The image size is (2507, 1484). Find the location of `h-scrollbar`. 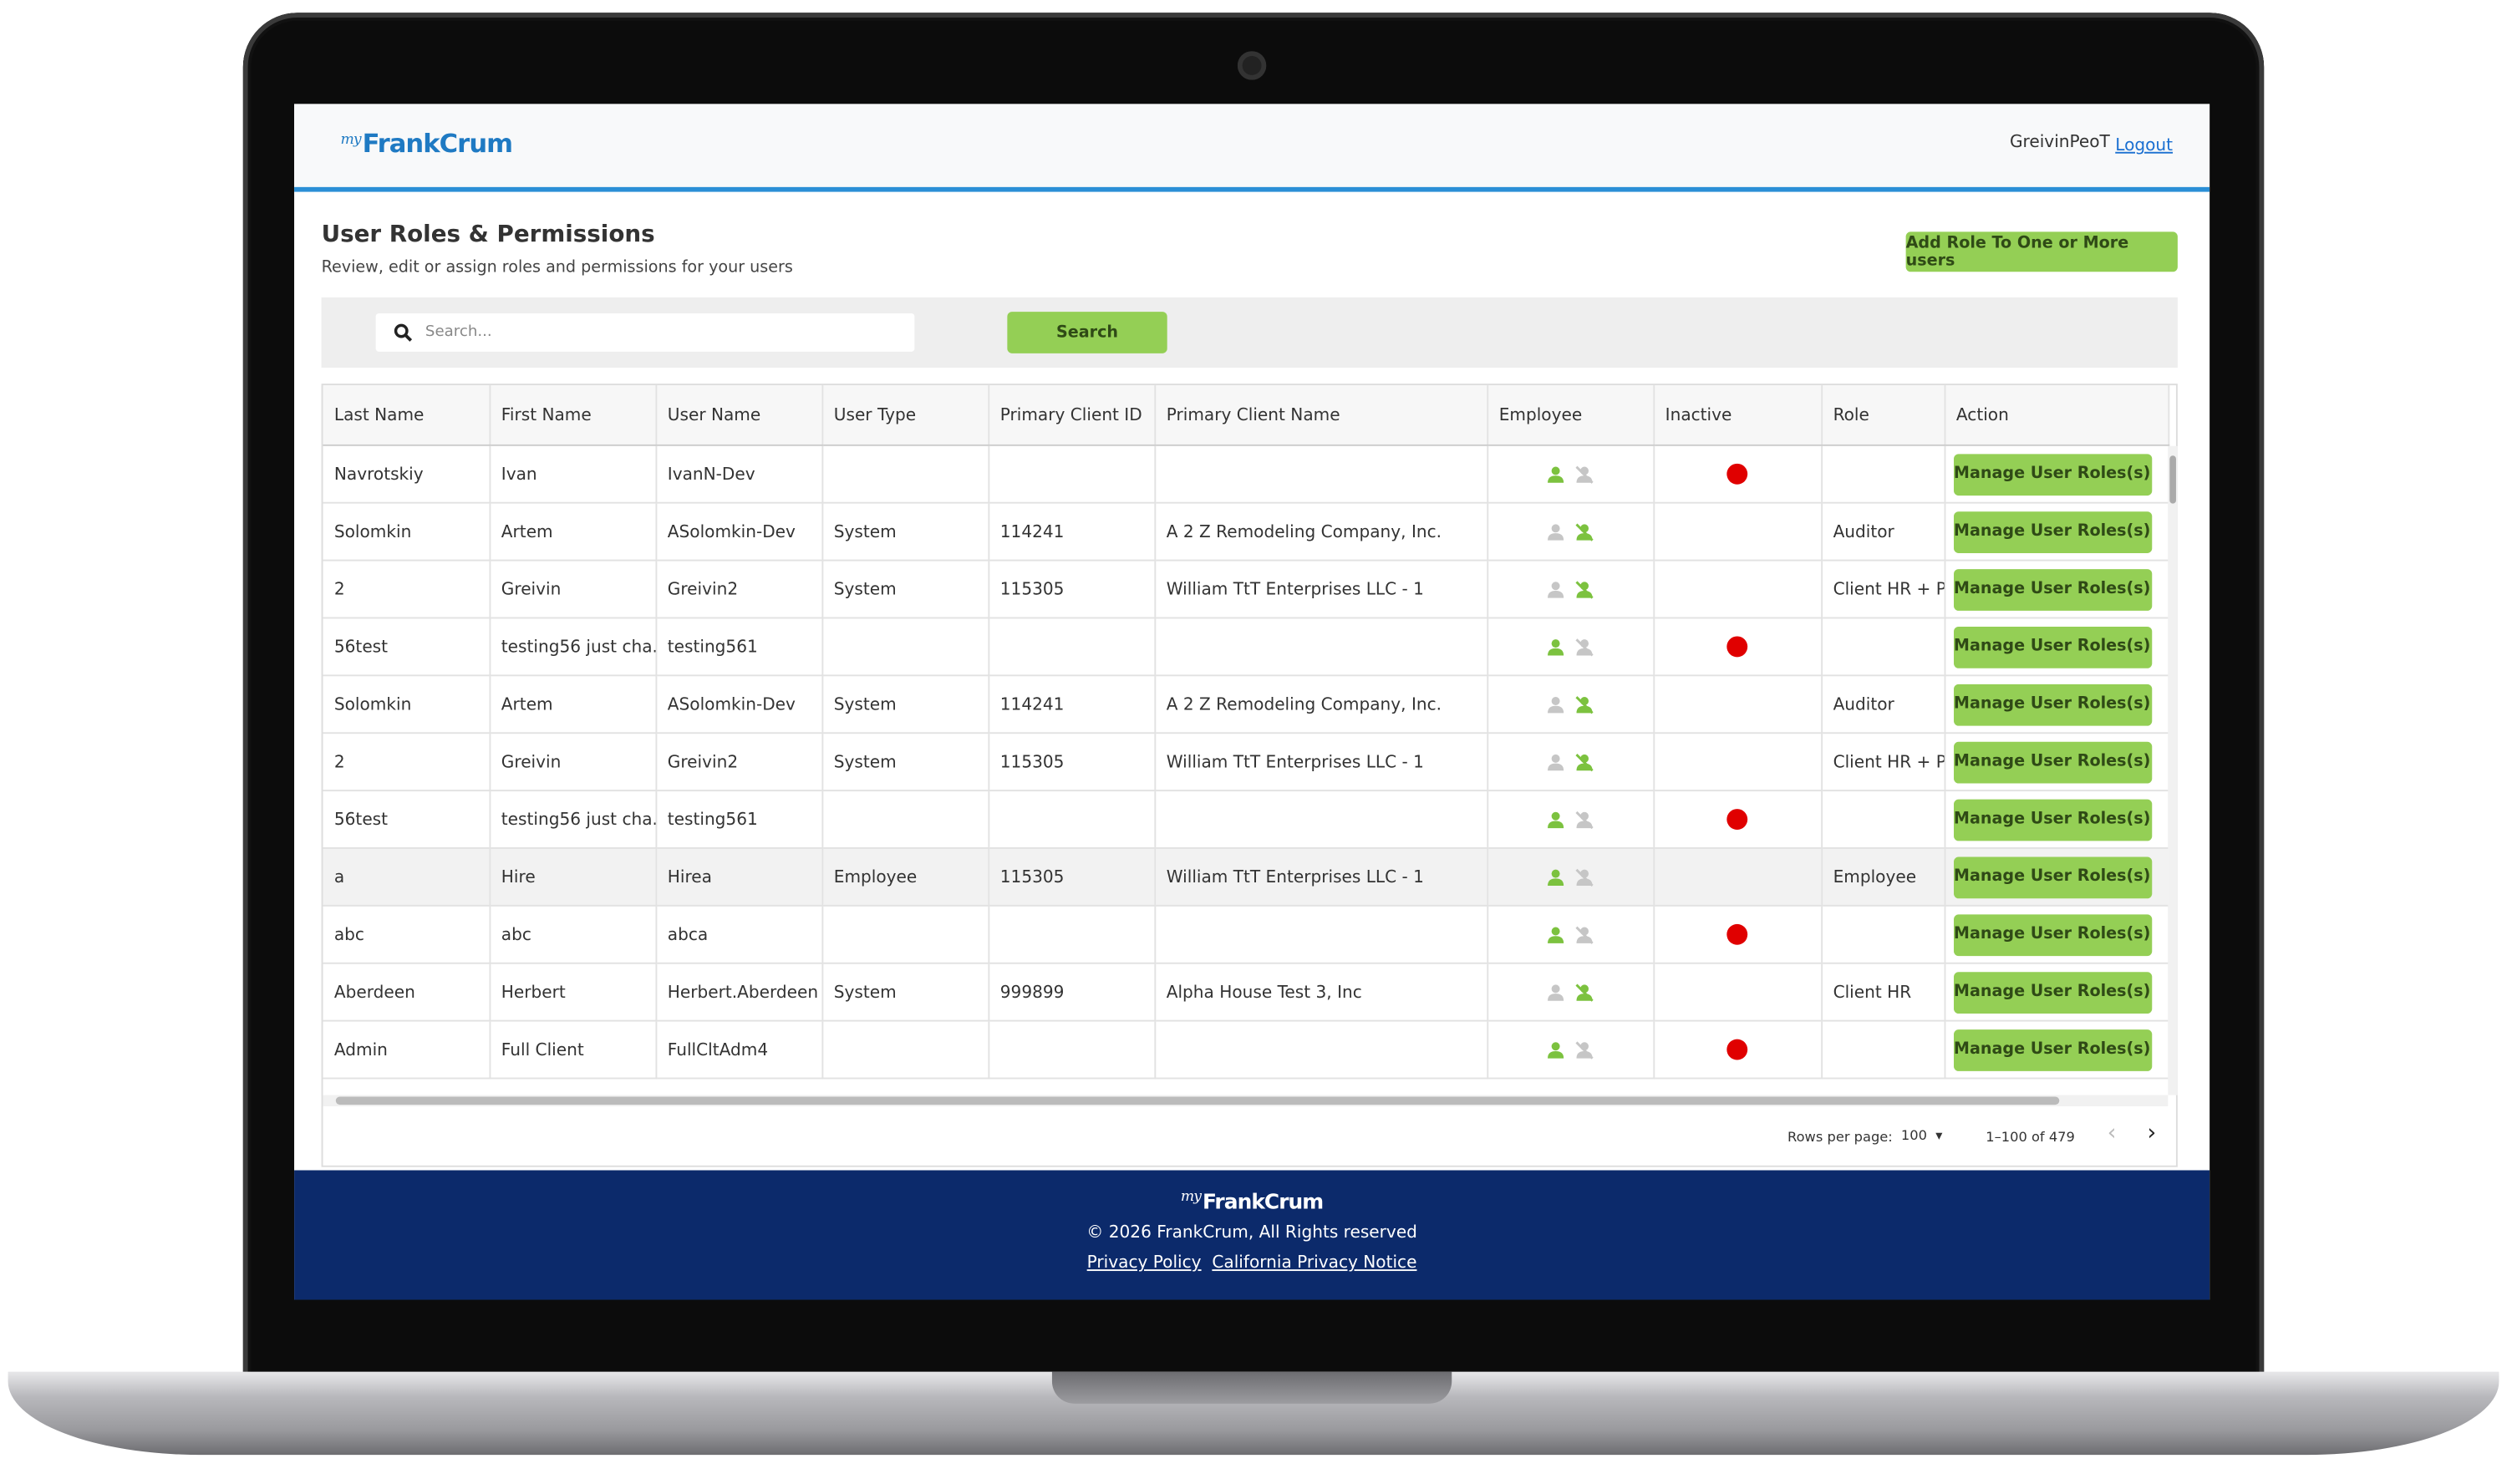

h-scrollbar is located at coordinates (1246, 1100).